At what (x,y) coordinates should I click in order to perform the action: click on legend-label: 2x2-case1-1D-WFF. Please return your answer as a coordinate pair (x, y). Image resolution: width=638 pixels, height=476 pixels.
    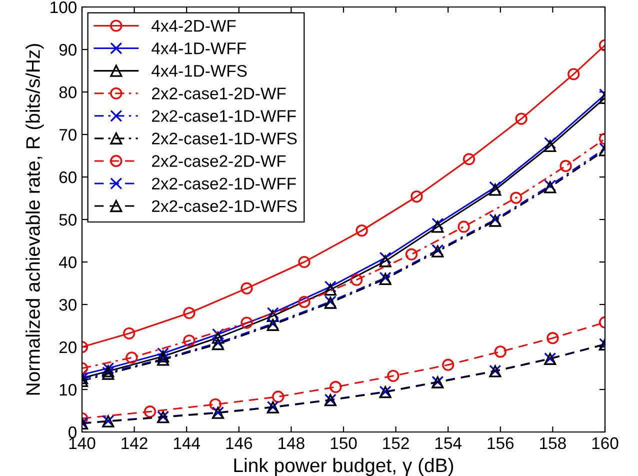
    Looking at the image, I should click on (224, 116).